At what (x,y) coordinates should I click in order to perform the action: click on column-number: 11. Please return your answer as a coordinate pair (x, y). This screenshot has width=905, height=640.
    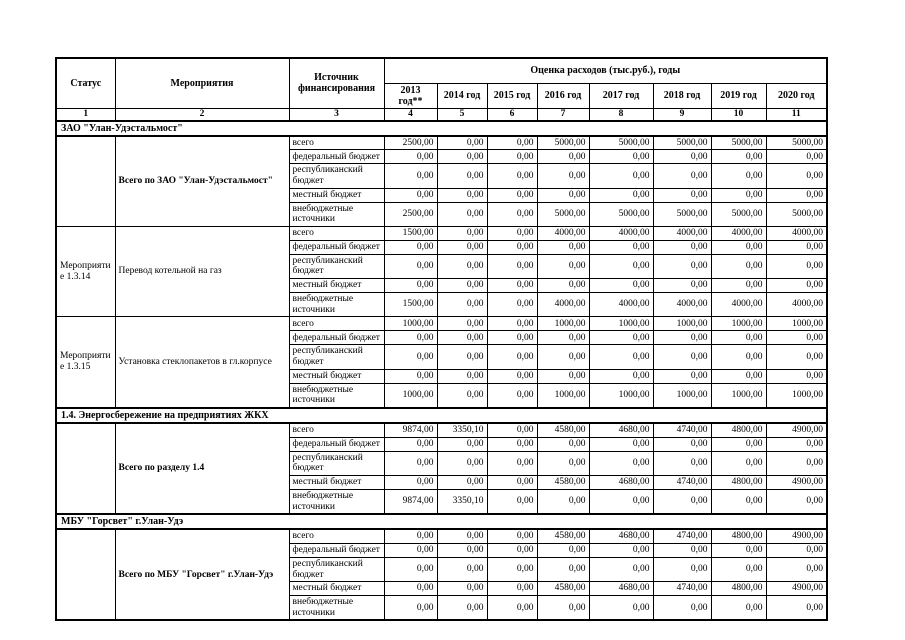
    Looking at the image, I should click on (796, 114).